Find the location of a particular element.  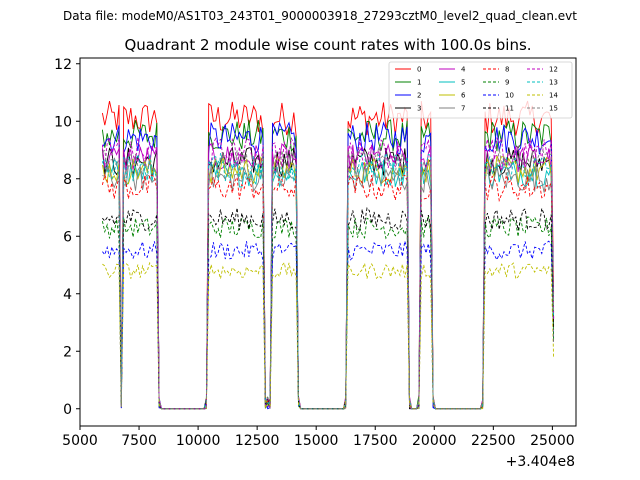

legend-label-4: 4 is located at coordinates (463, 70).